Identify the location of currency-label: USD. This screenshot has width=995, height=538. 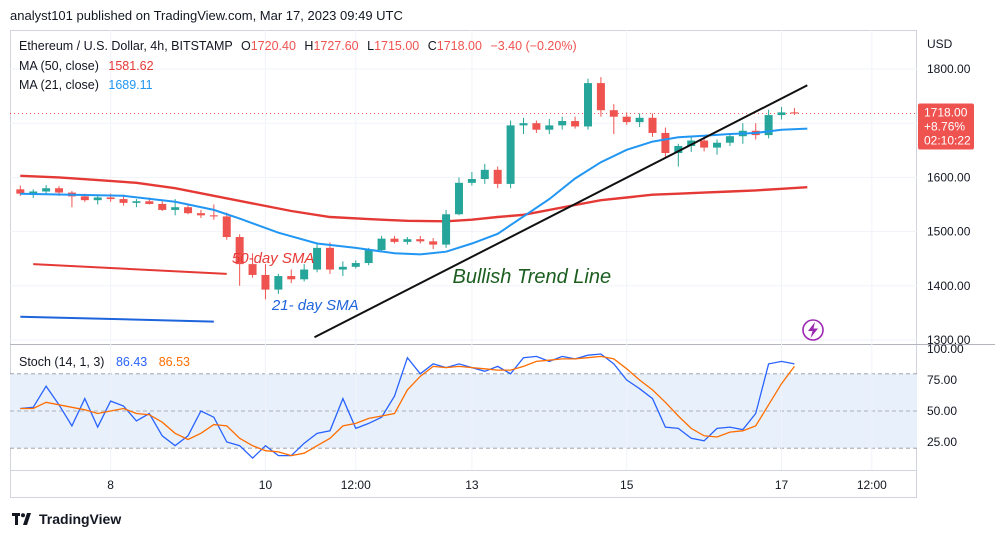
(940, 44).